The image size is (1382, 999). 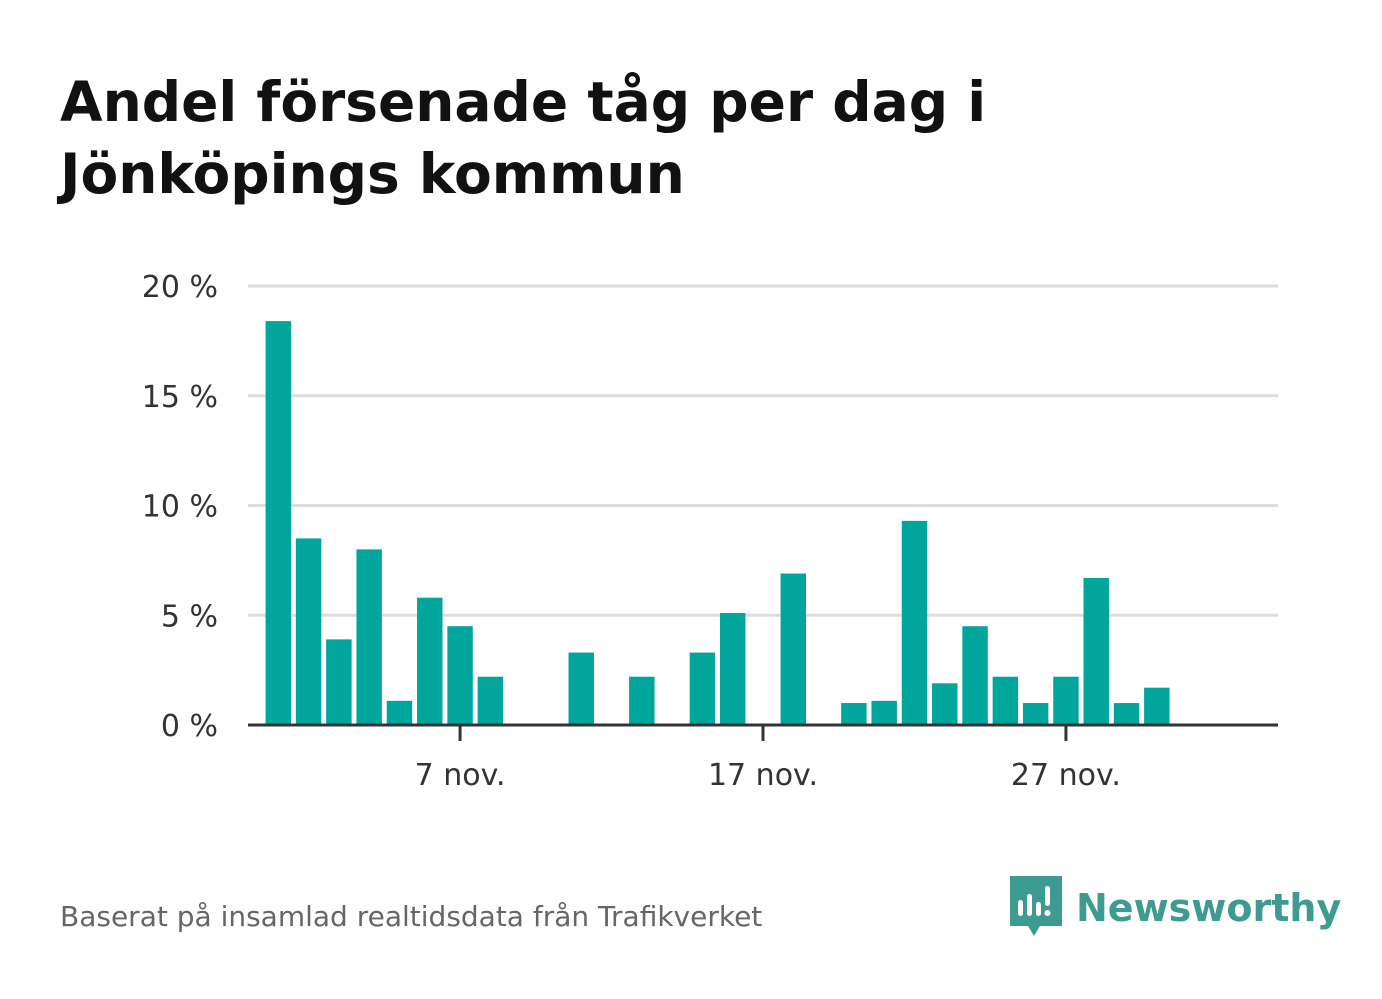 I want to click on y-tick-label: 10 %, so click(x=180, y=507).